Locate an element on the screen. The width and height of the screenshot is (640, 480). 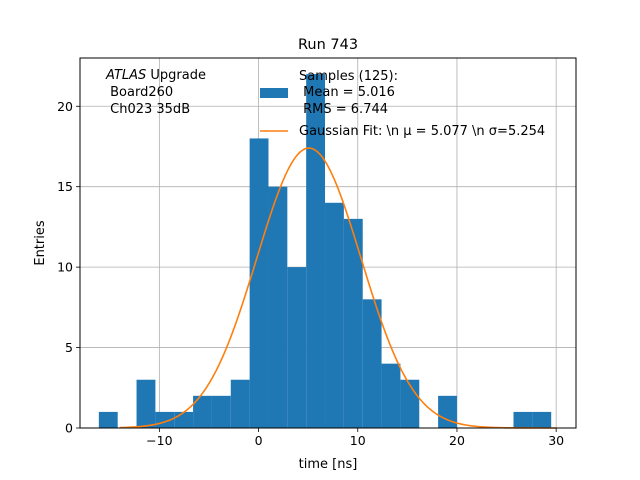
y-tick-label: 0 is located at coordinates (69, 428).